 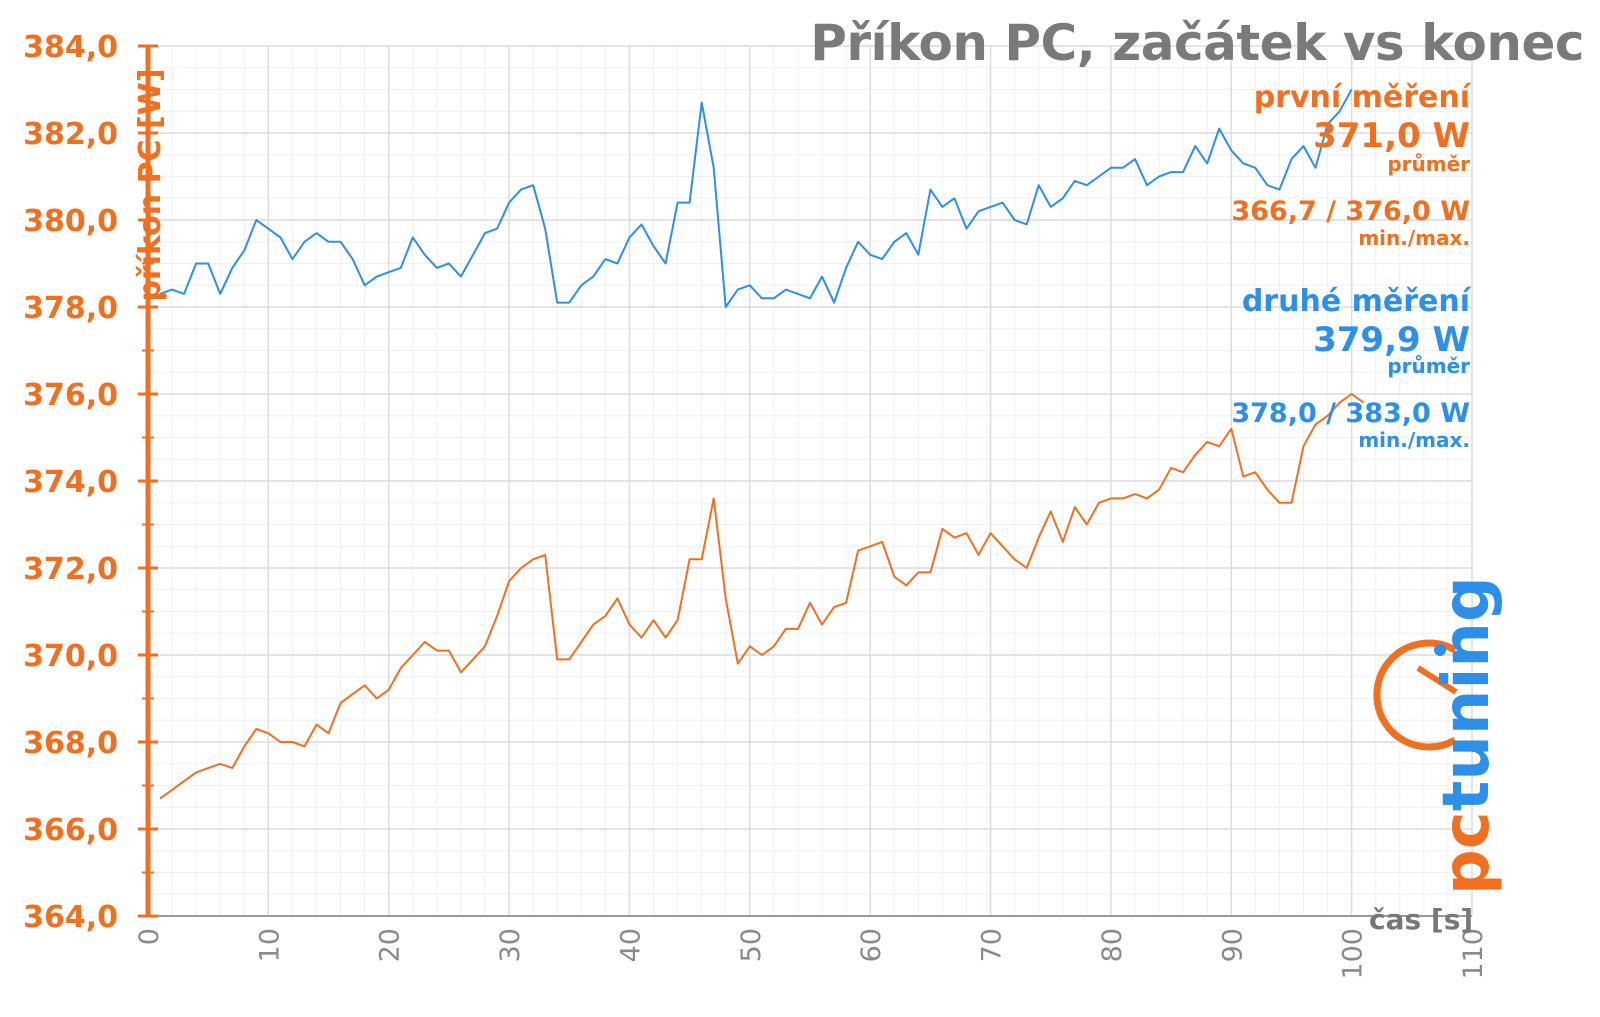 What do you see at coordinates (1437, 680) in the screenshot?
I see `gauge-needle` at bounding box center [1437, 680].